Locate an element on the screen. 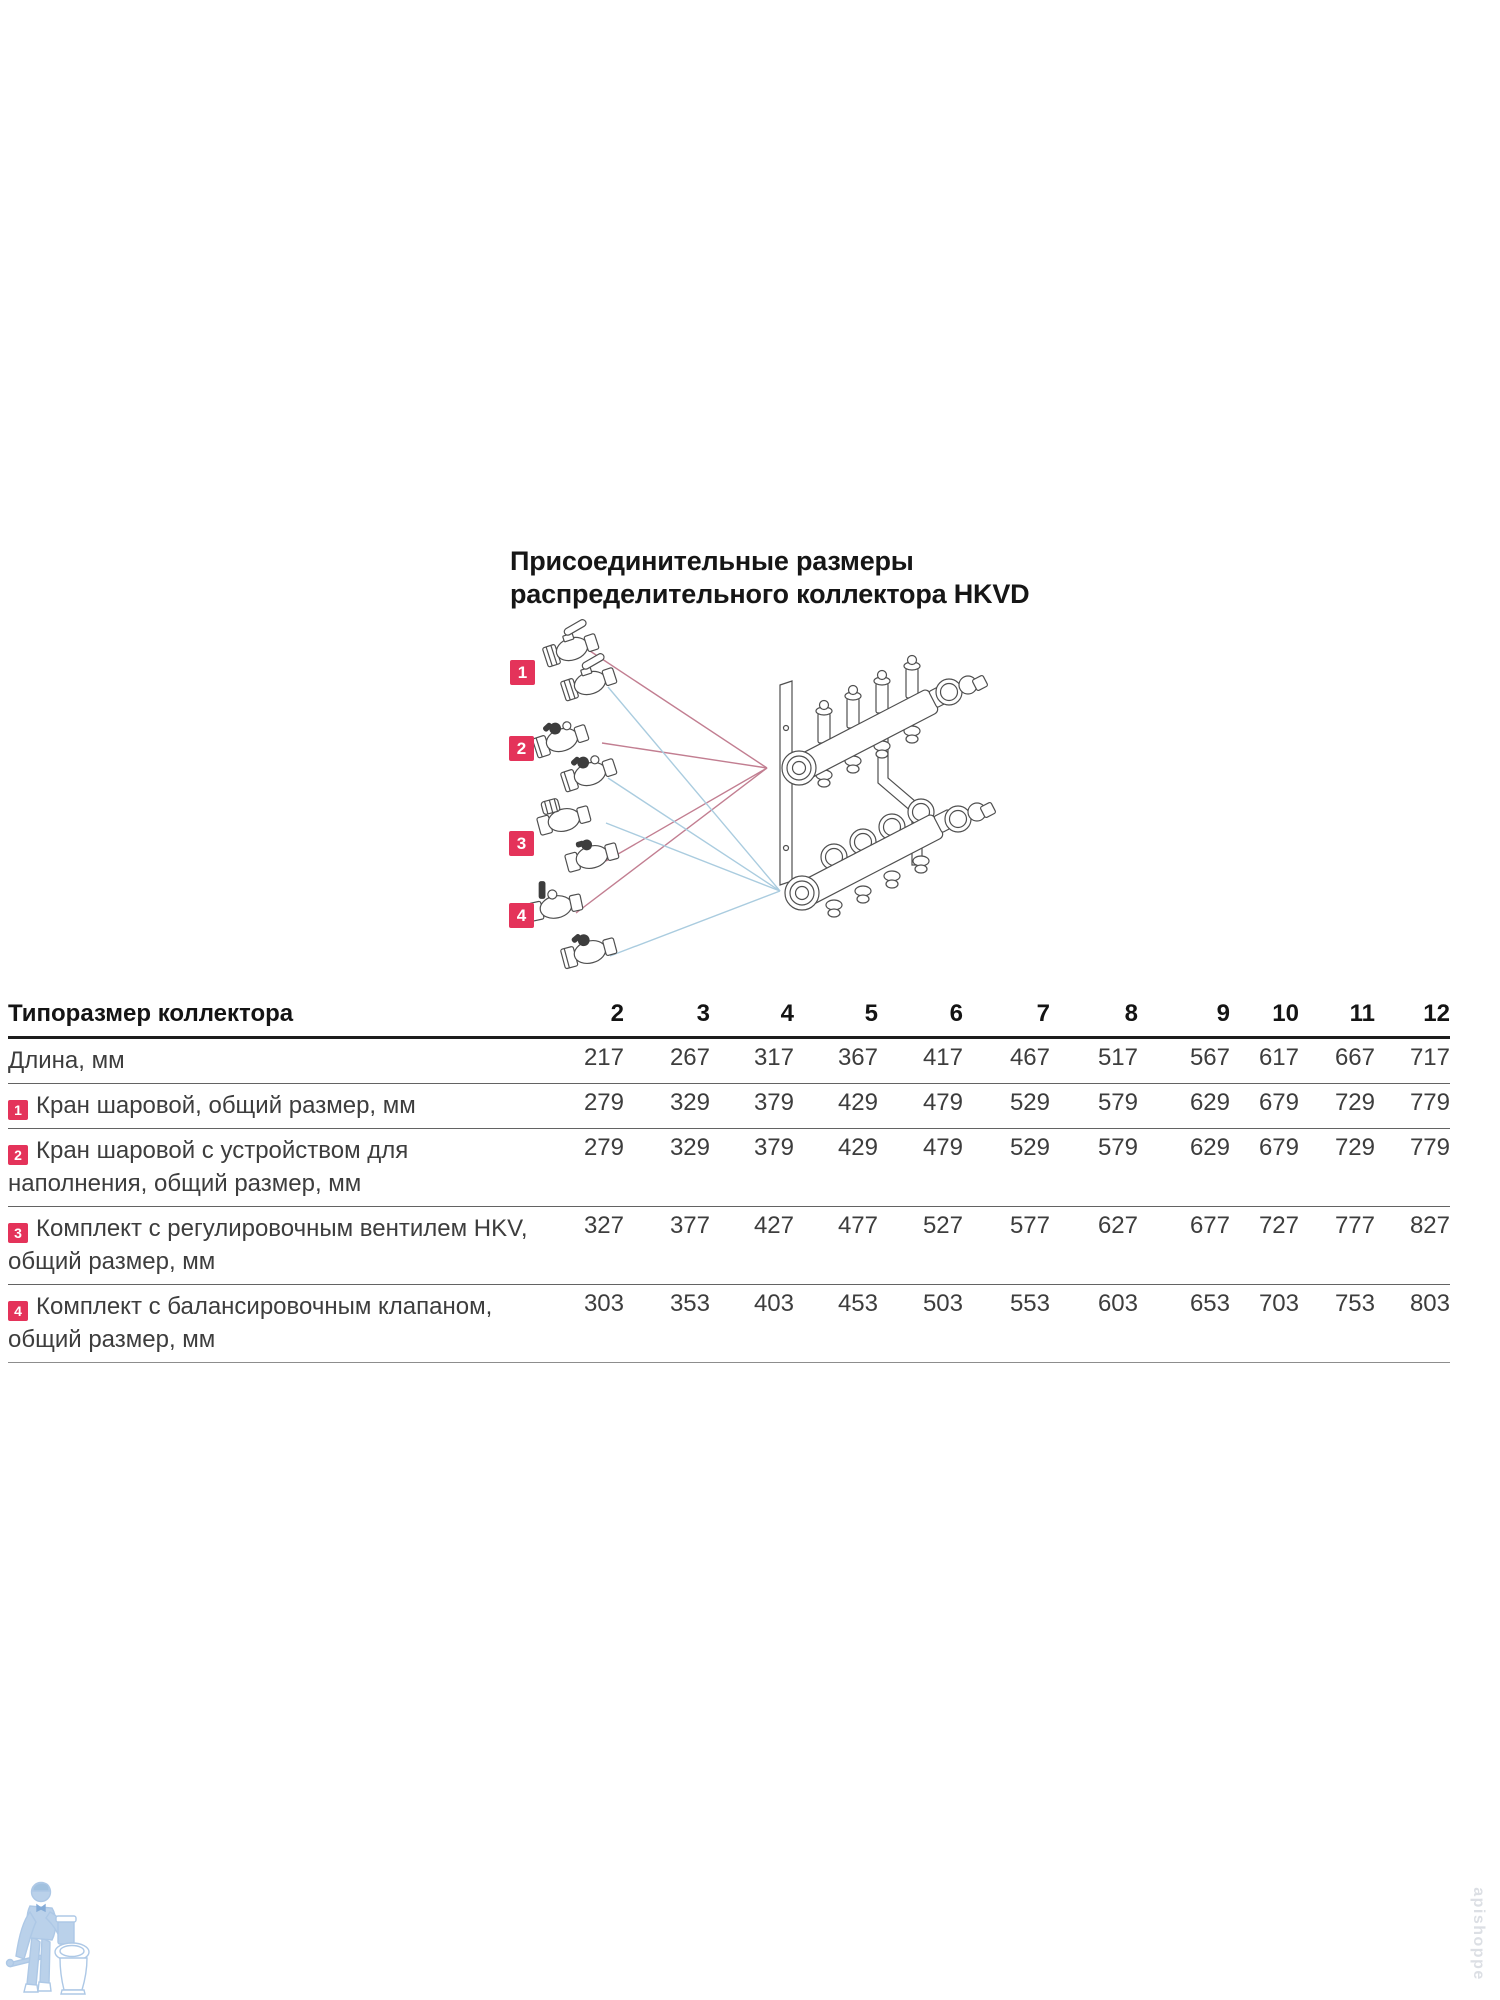 The height and width of the screenshot is (2000, 1500). cell-value: 717 is located at coordinates (1429, 1057).